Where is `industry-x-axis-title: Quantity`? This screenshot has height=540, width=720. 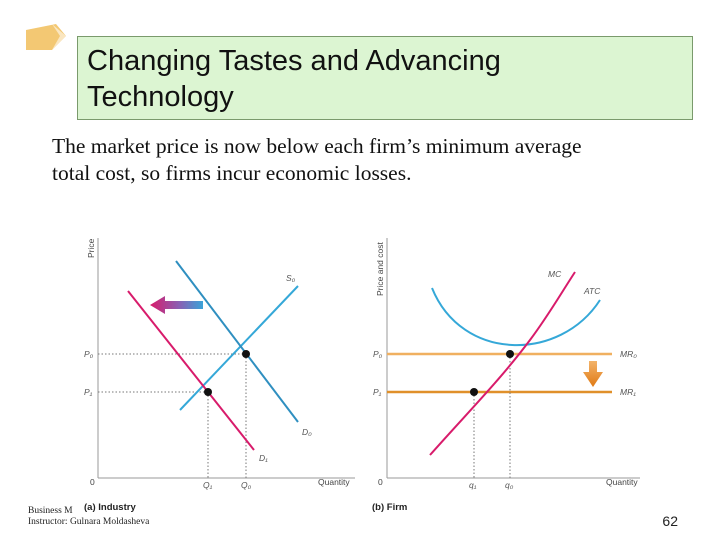 industry-x-axis-title: Quantity is located at coordinates (334, 482).